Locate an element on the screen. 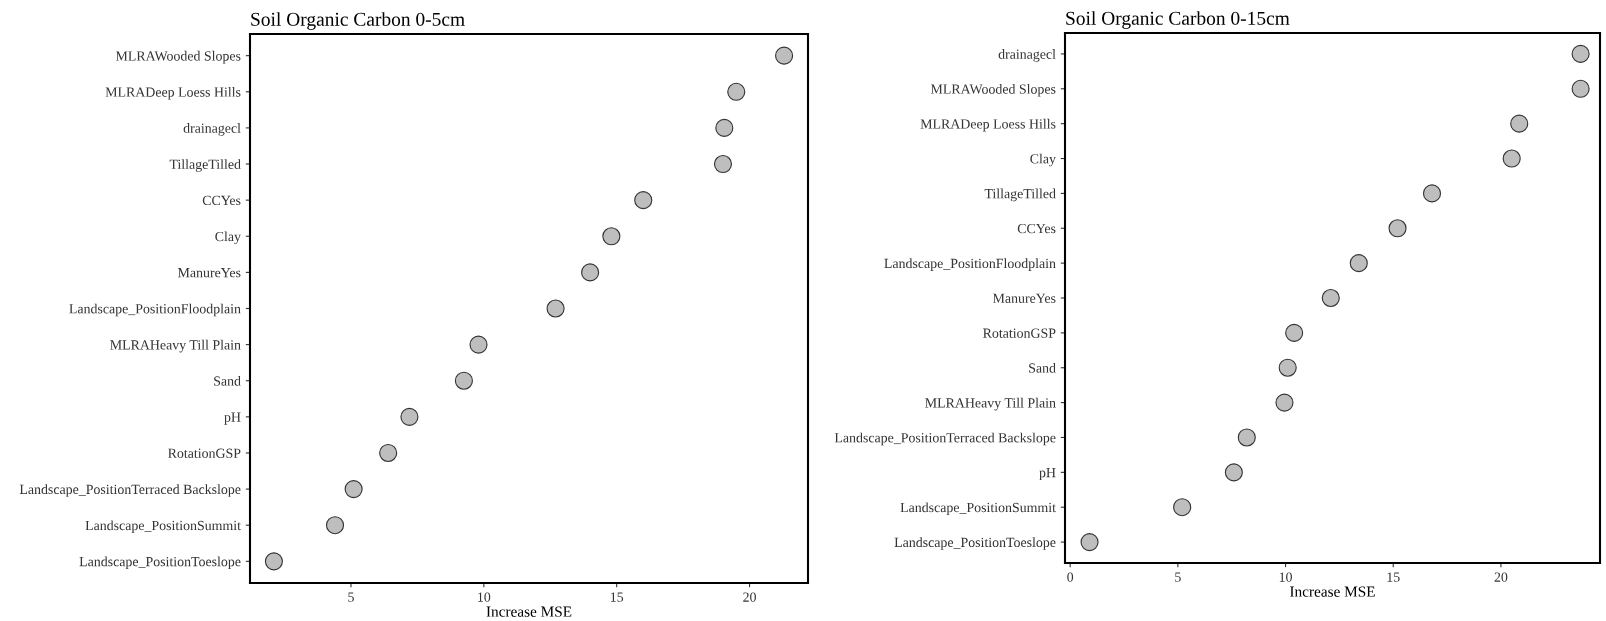 The image size is (1606, 621). chart-title: Soil Organic Carbon 0-5cm is located at coordinates (358, 21).